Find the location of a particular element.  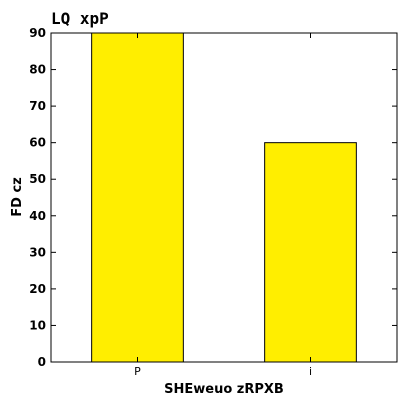

y-tick-label: 50 is located at coordinates (37, 179).